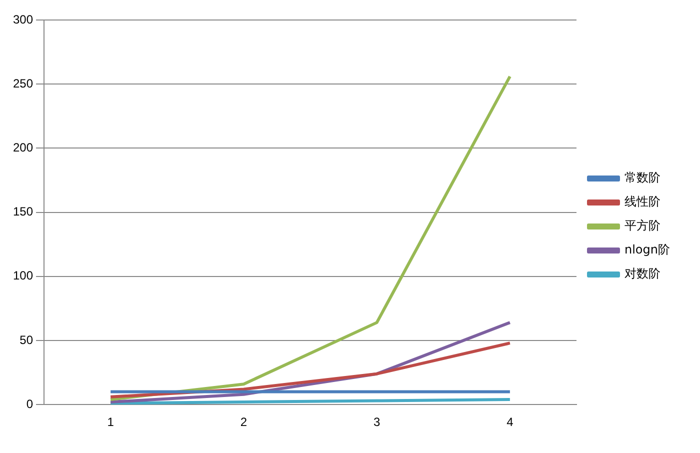 The image size is (700, 453). Describe the element at coordinates (30, 403) in the screenshot. I see `y-tick-label: 0` at that location.